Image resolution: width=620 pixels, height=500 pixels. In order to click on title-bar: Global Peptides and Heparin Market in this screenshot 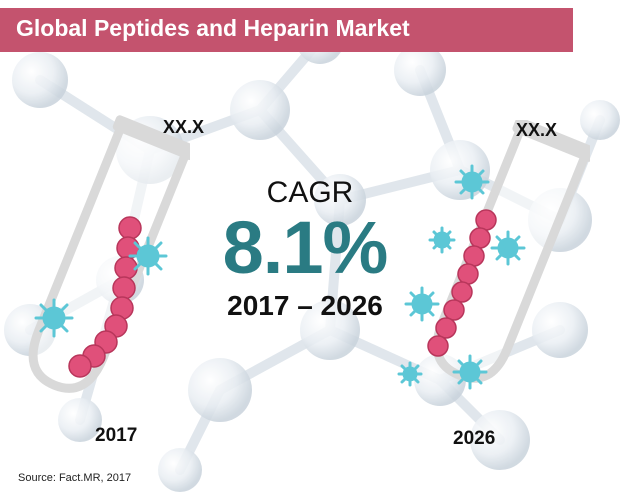, I will do `click(286, 30)`.